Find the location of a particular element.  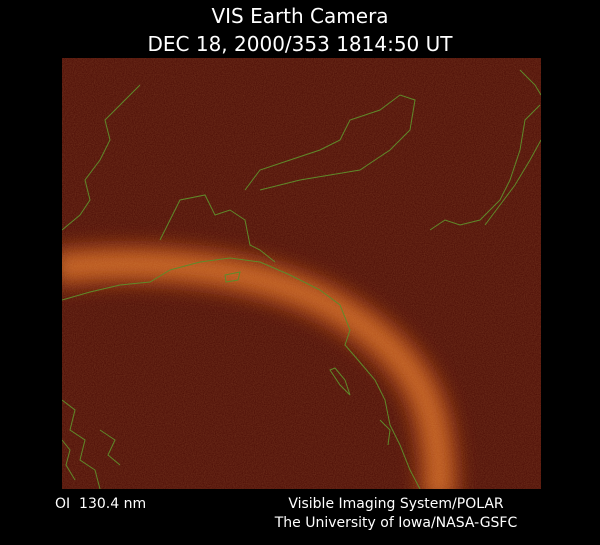

instrument-label: Visible Imaging System/POLAR is located at coordinates (396, 504).